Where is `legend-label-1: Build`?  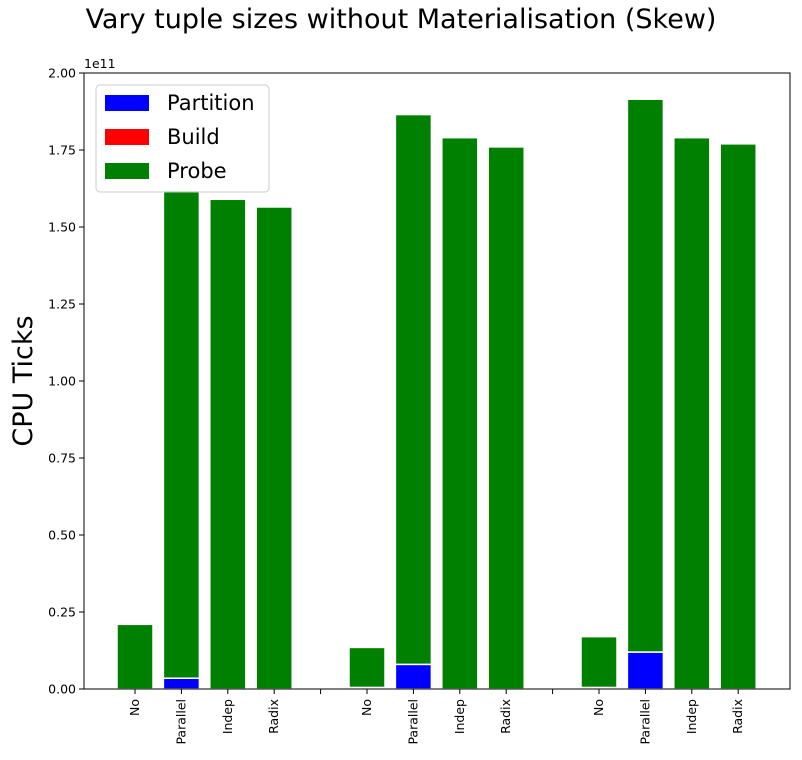 legend-label-1: Build is located at coordinates (193, 137).